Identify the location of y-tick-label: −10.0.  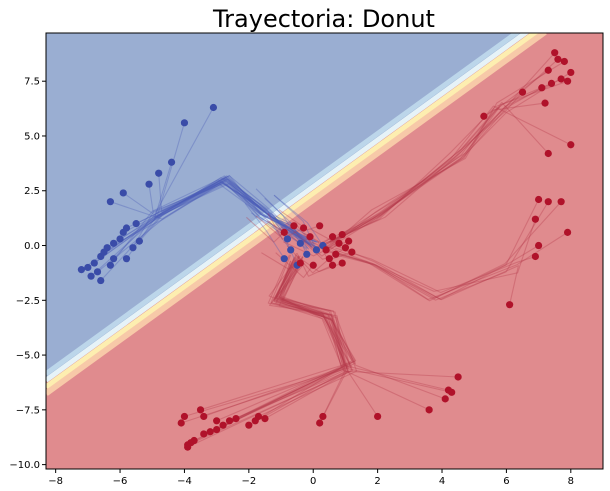
(24, 465).